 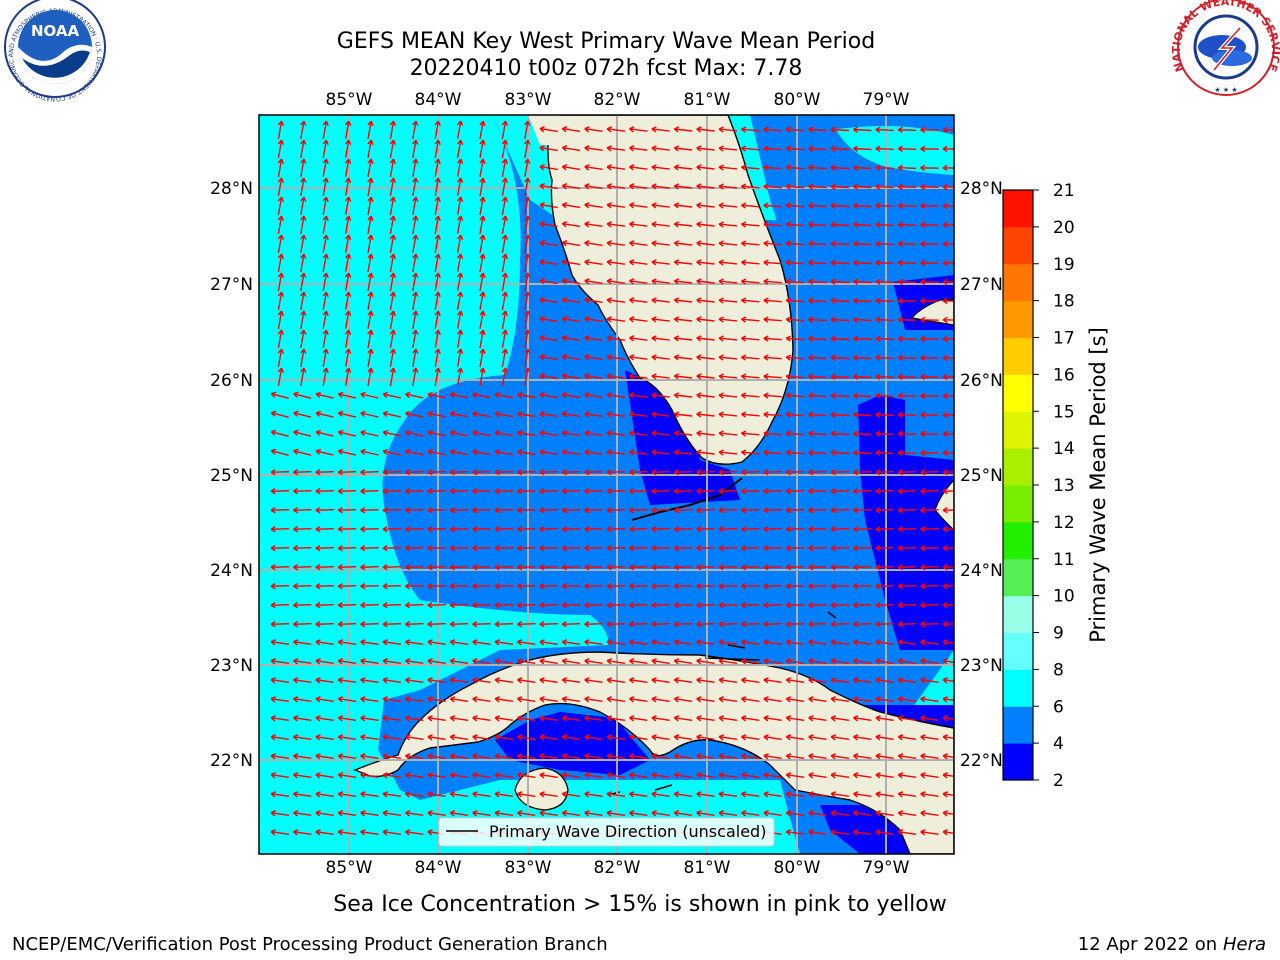 What do you see at coordinates (981, 761) in the screenshot?
I see `lat-label: 22°N` at bounding box center [981, 761].